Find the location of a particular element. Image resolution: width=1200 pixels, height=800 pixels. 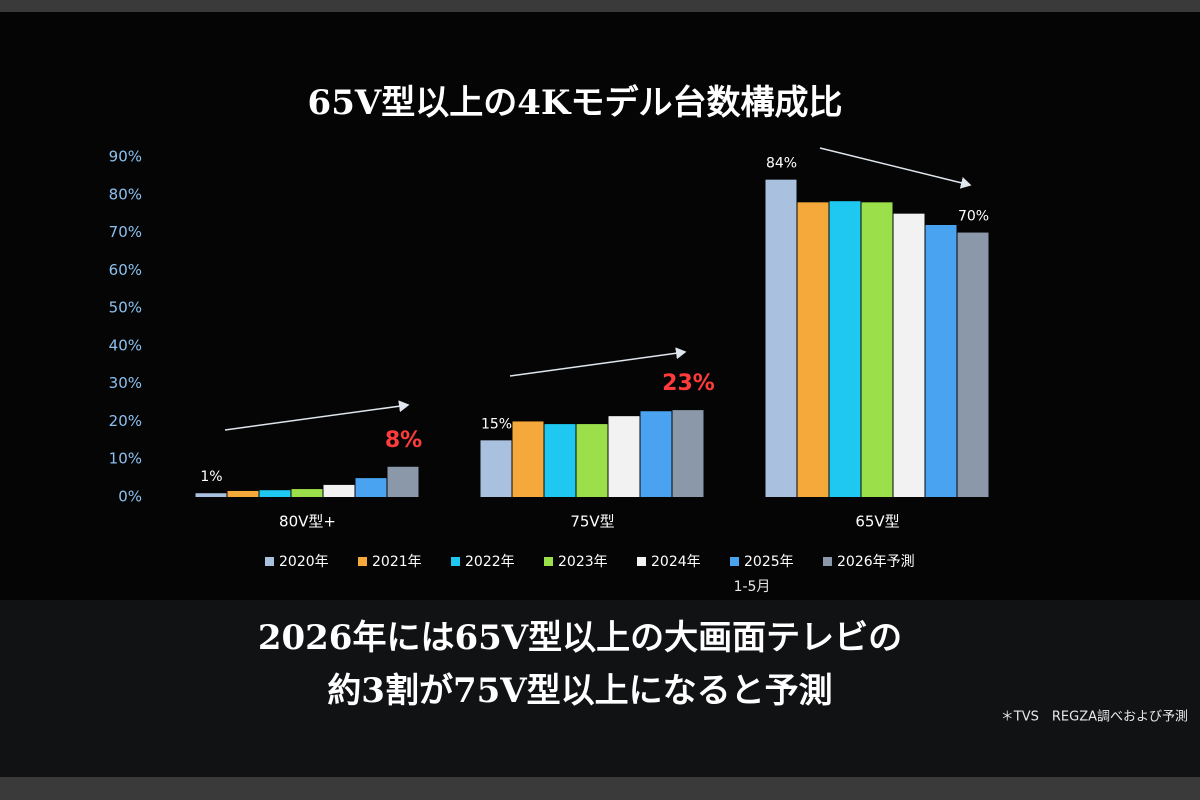

caption: 2026年には65V型以上の大画面テレビの is located at coordinates (580, 638).